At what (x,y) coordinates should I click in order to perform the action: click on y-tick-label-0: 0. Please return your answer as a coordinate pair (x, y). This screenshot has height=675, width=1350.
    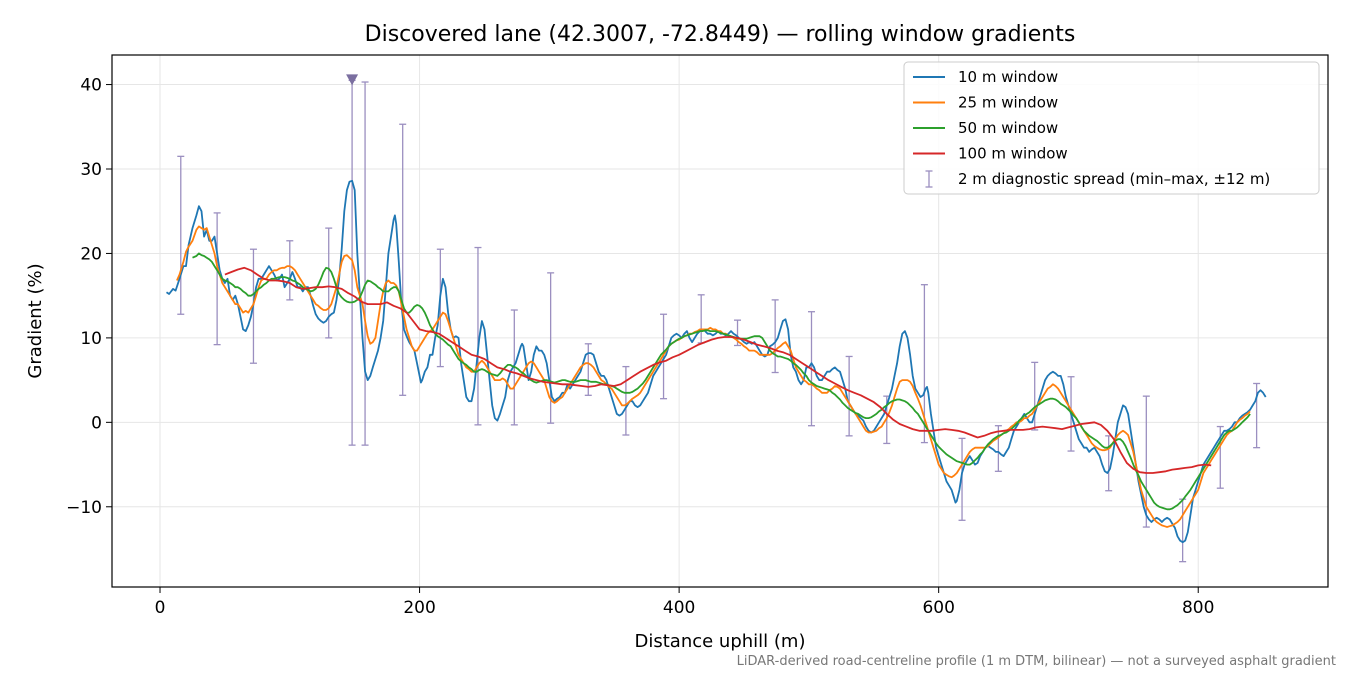
    Looking at the image, I should click on (96, 423).